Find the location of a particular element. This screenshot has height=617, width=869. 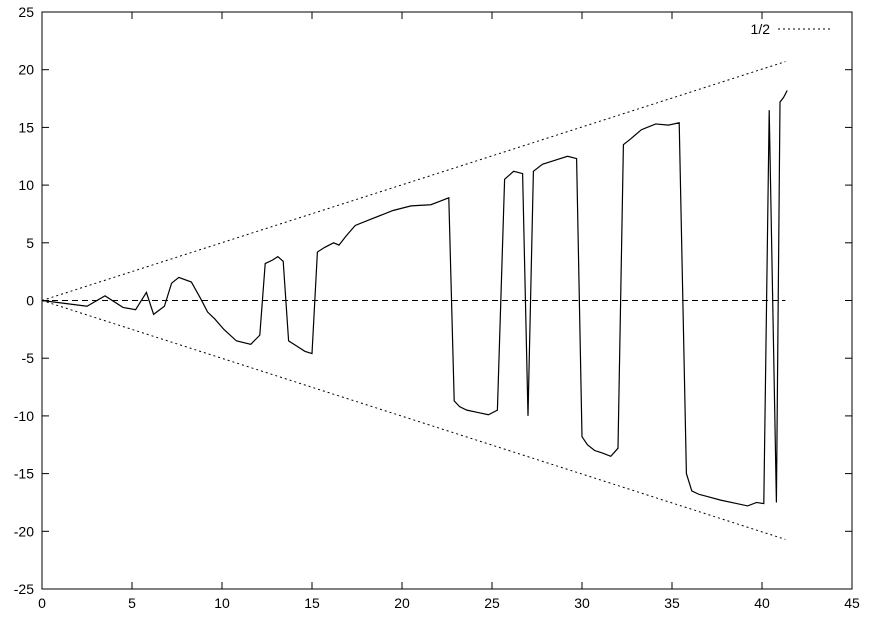

y-tick-label: 15 is located at coordinates (26, 127).